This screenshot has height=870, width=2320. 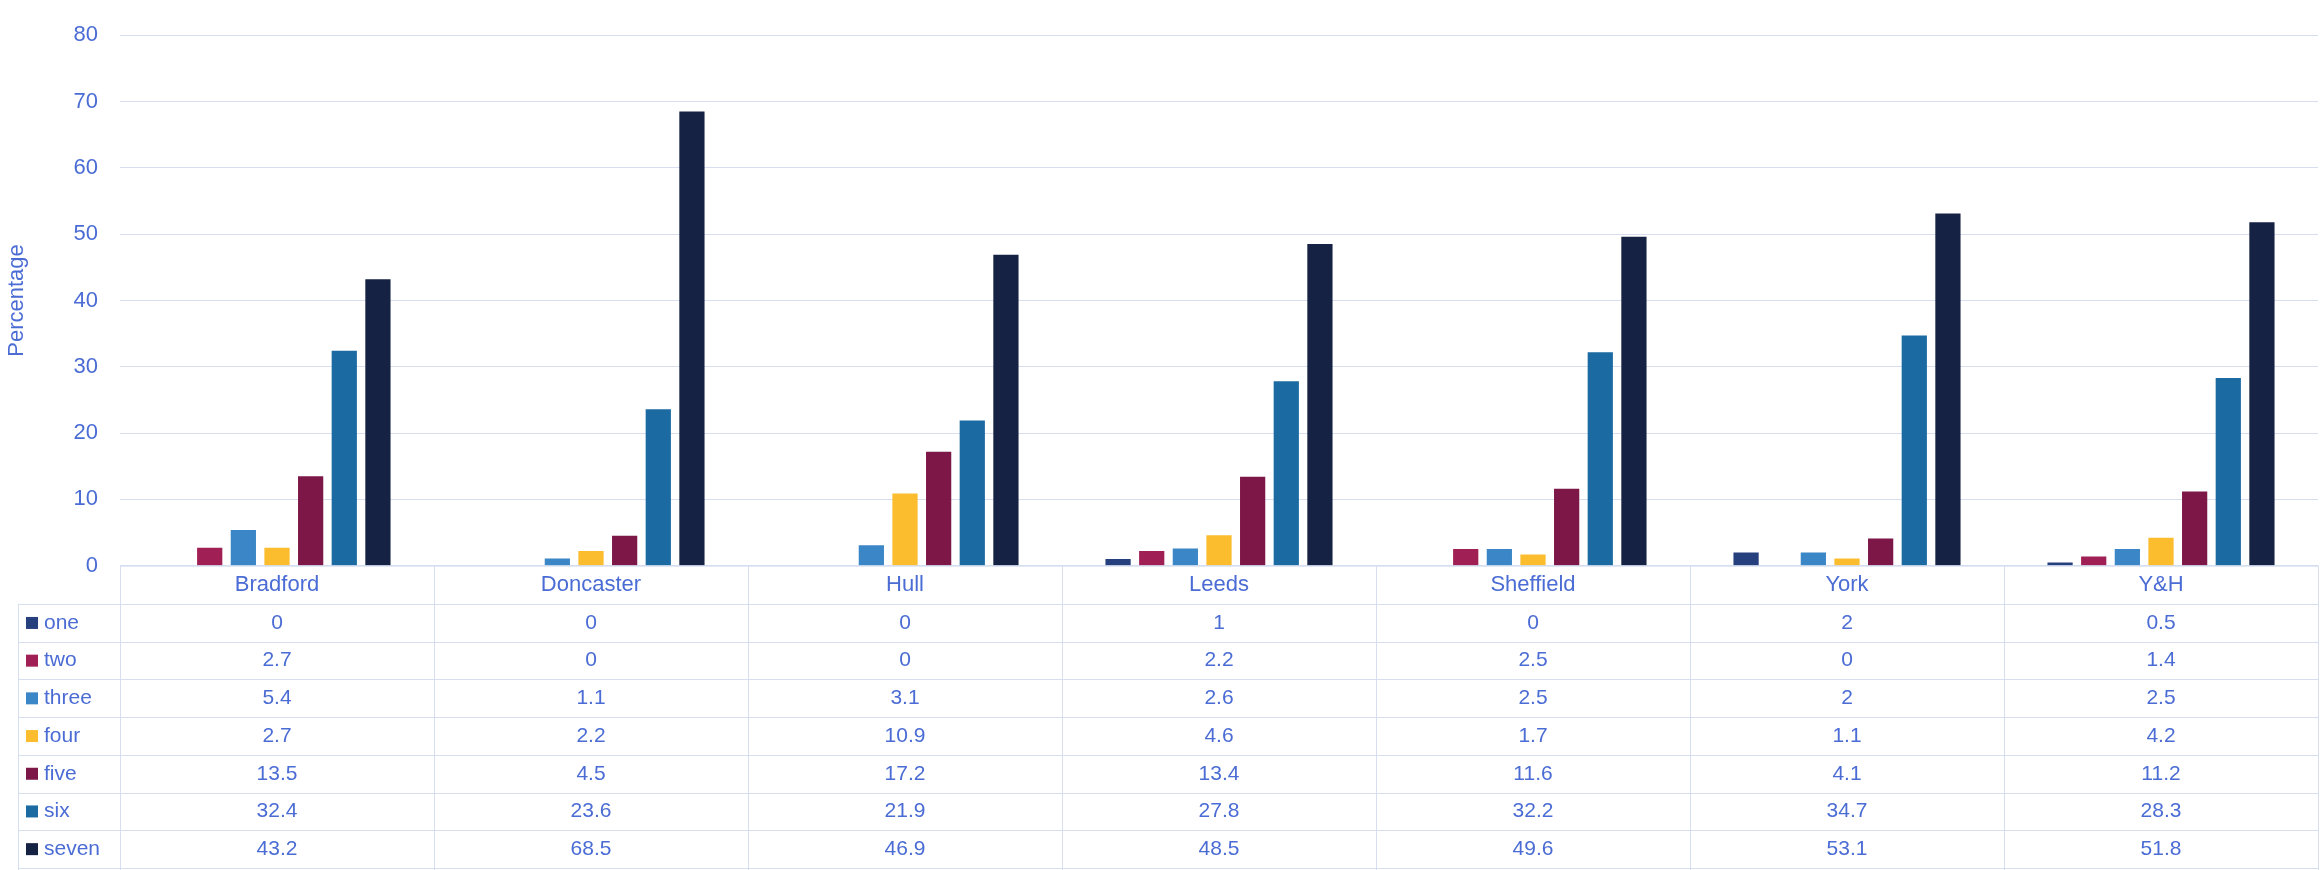 I want to click on data-label: 23.6, so click(x=591, y=810).